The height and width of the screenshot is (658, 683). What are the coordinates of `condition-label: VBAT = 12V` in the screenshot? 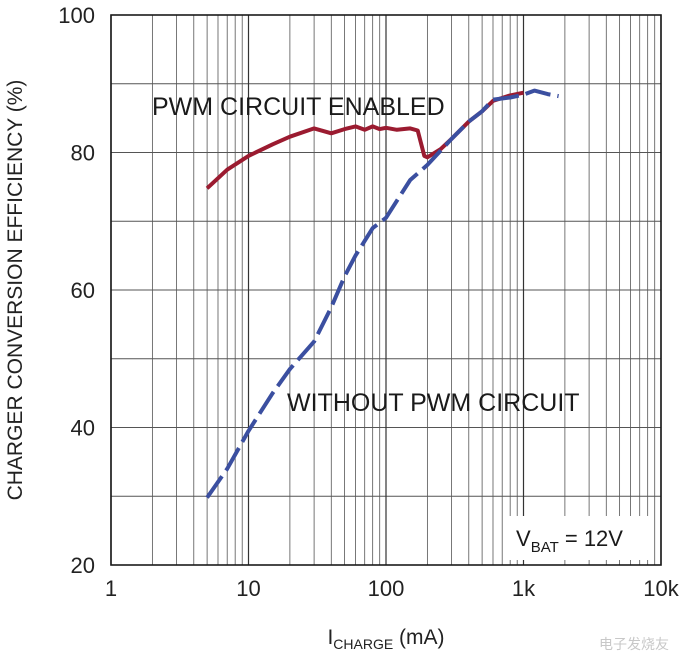 It's located at (569, 541).